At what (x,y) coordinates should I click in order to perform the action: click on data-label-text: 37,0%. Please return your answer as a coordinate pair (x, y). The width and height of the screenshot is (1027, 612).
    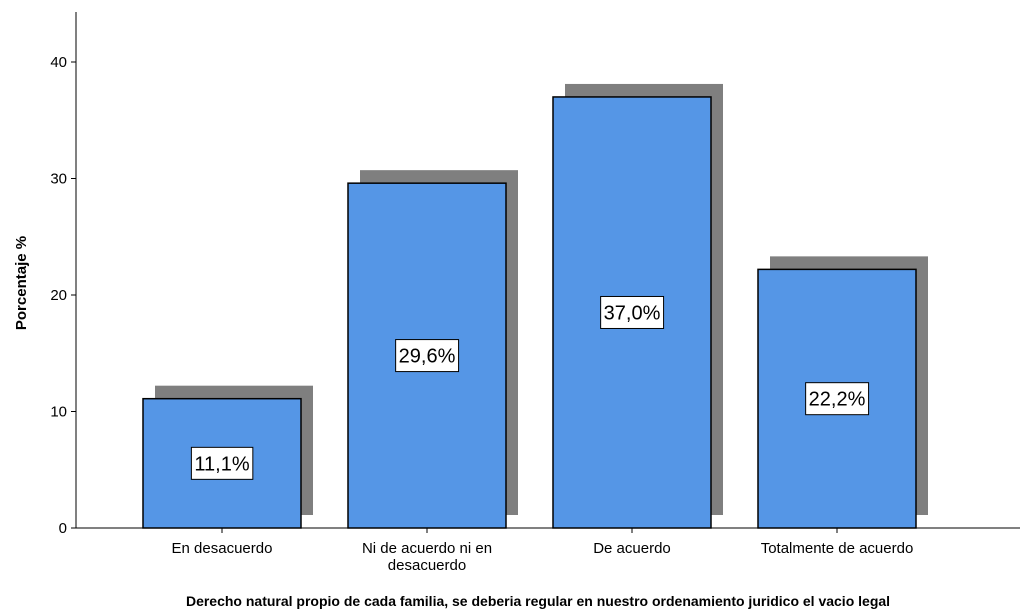
    Looking at the image, I should click on (632, 313).